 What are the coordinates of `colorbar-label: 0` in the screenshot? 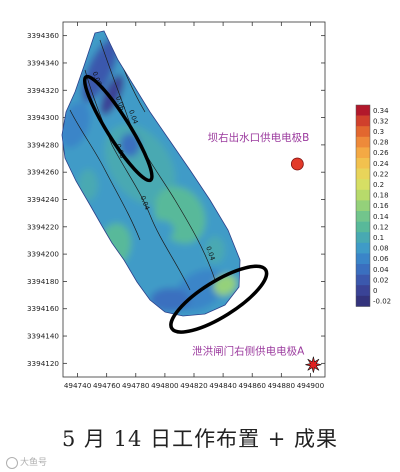 It's located at (375, 291).